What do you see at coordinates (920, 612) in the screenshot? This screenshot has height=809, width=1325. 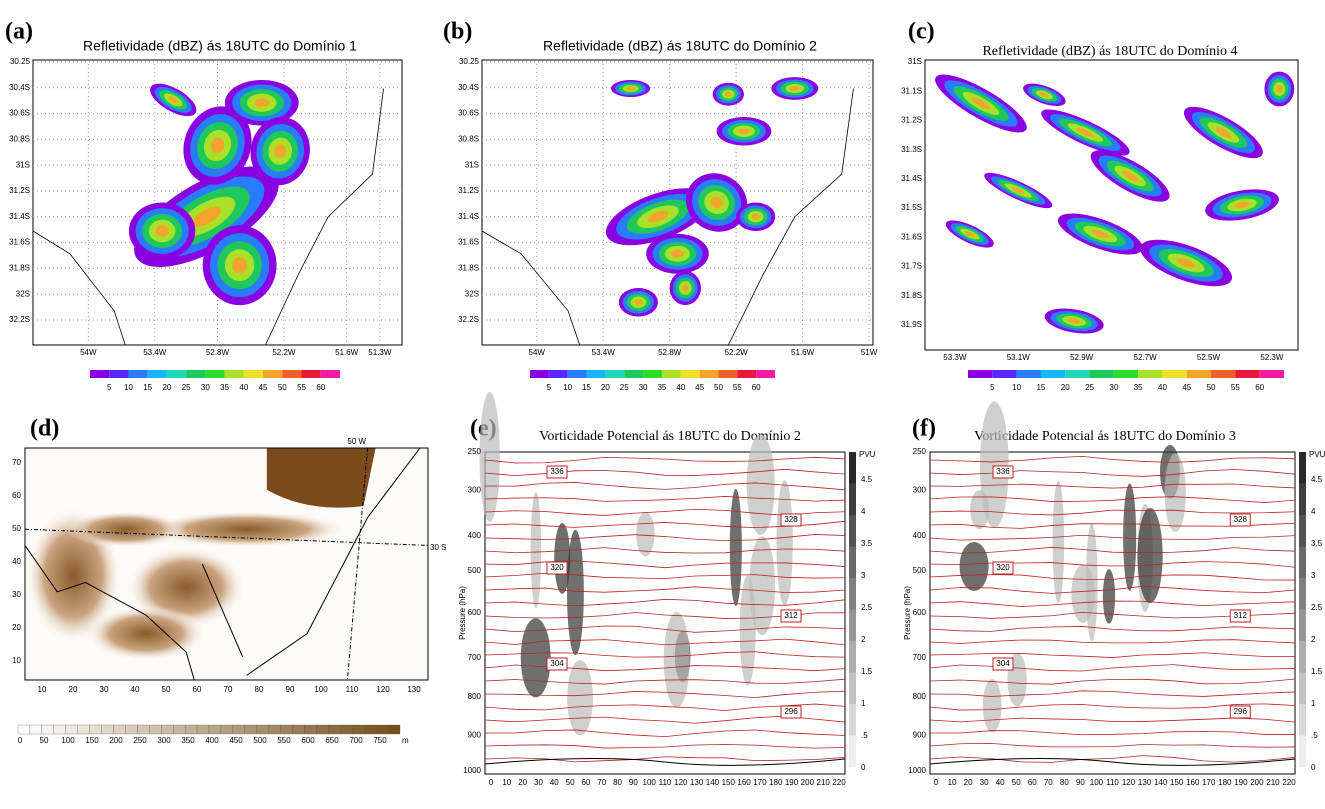 I see `y-tick-label: 600` at bounding box center [920, 612].